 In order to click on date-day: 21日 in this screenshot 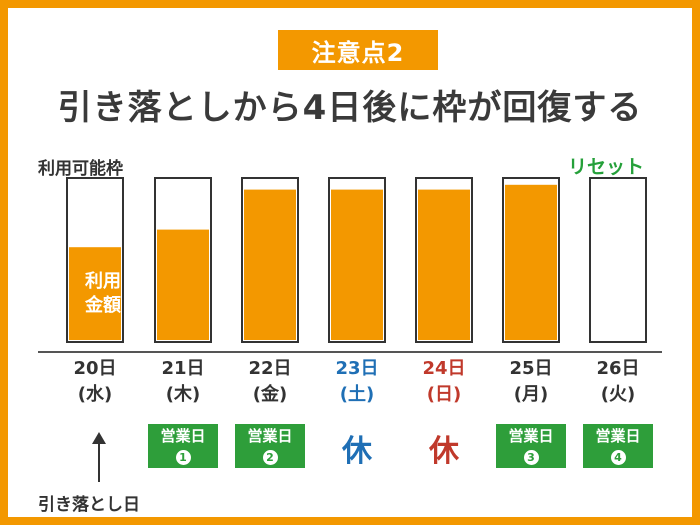, I will do `click(183, 368)`.